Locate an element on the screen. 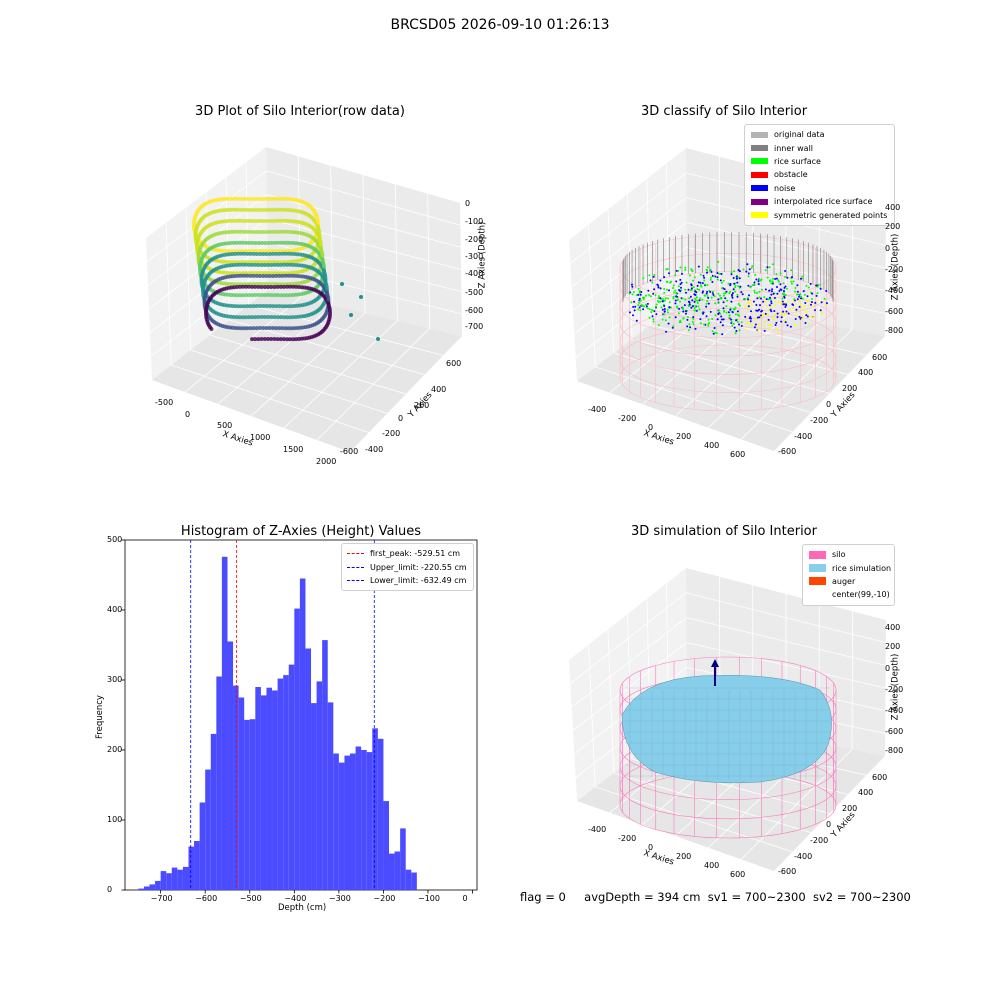 This screenshot has width=1000, height=1000. legend-entry: noise is located at coordinates (819, 188).